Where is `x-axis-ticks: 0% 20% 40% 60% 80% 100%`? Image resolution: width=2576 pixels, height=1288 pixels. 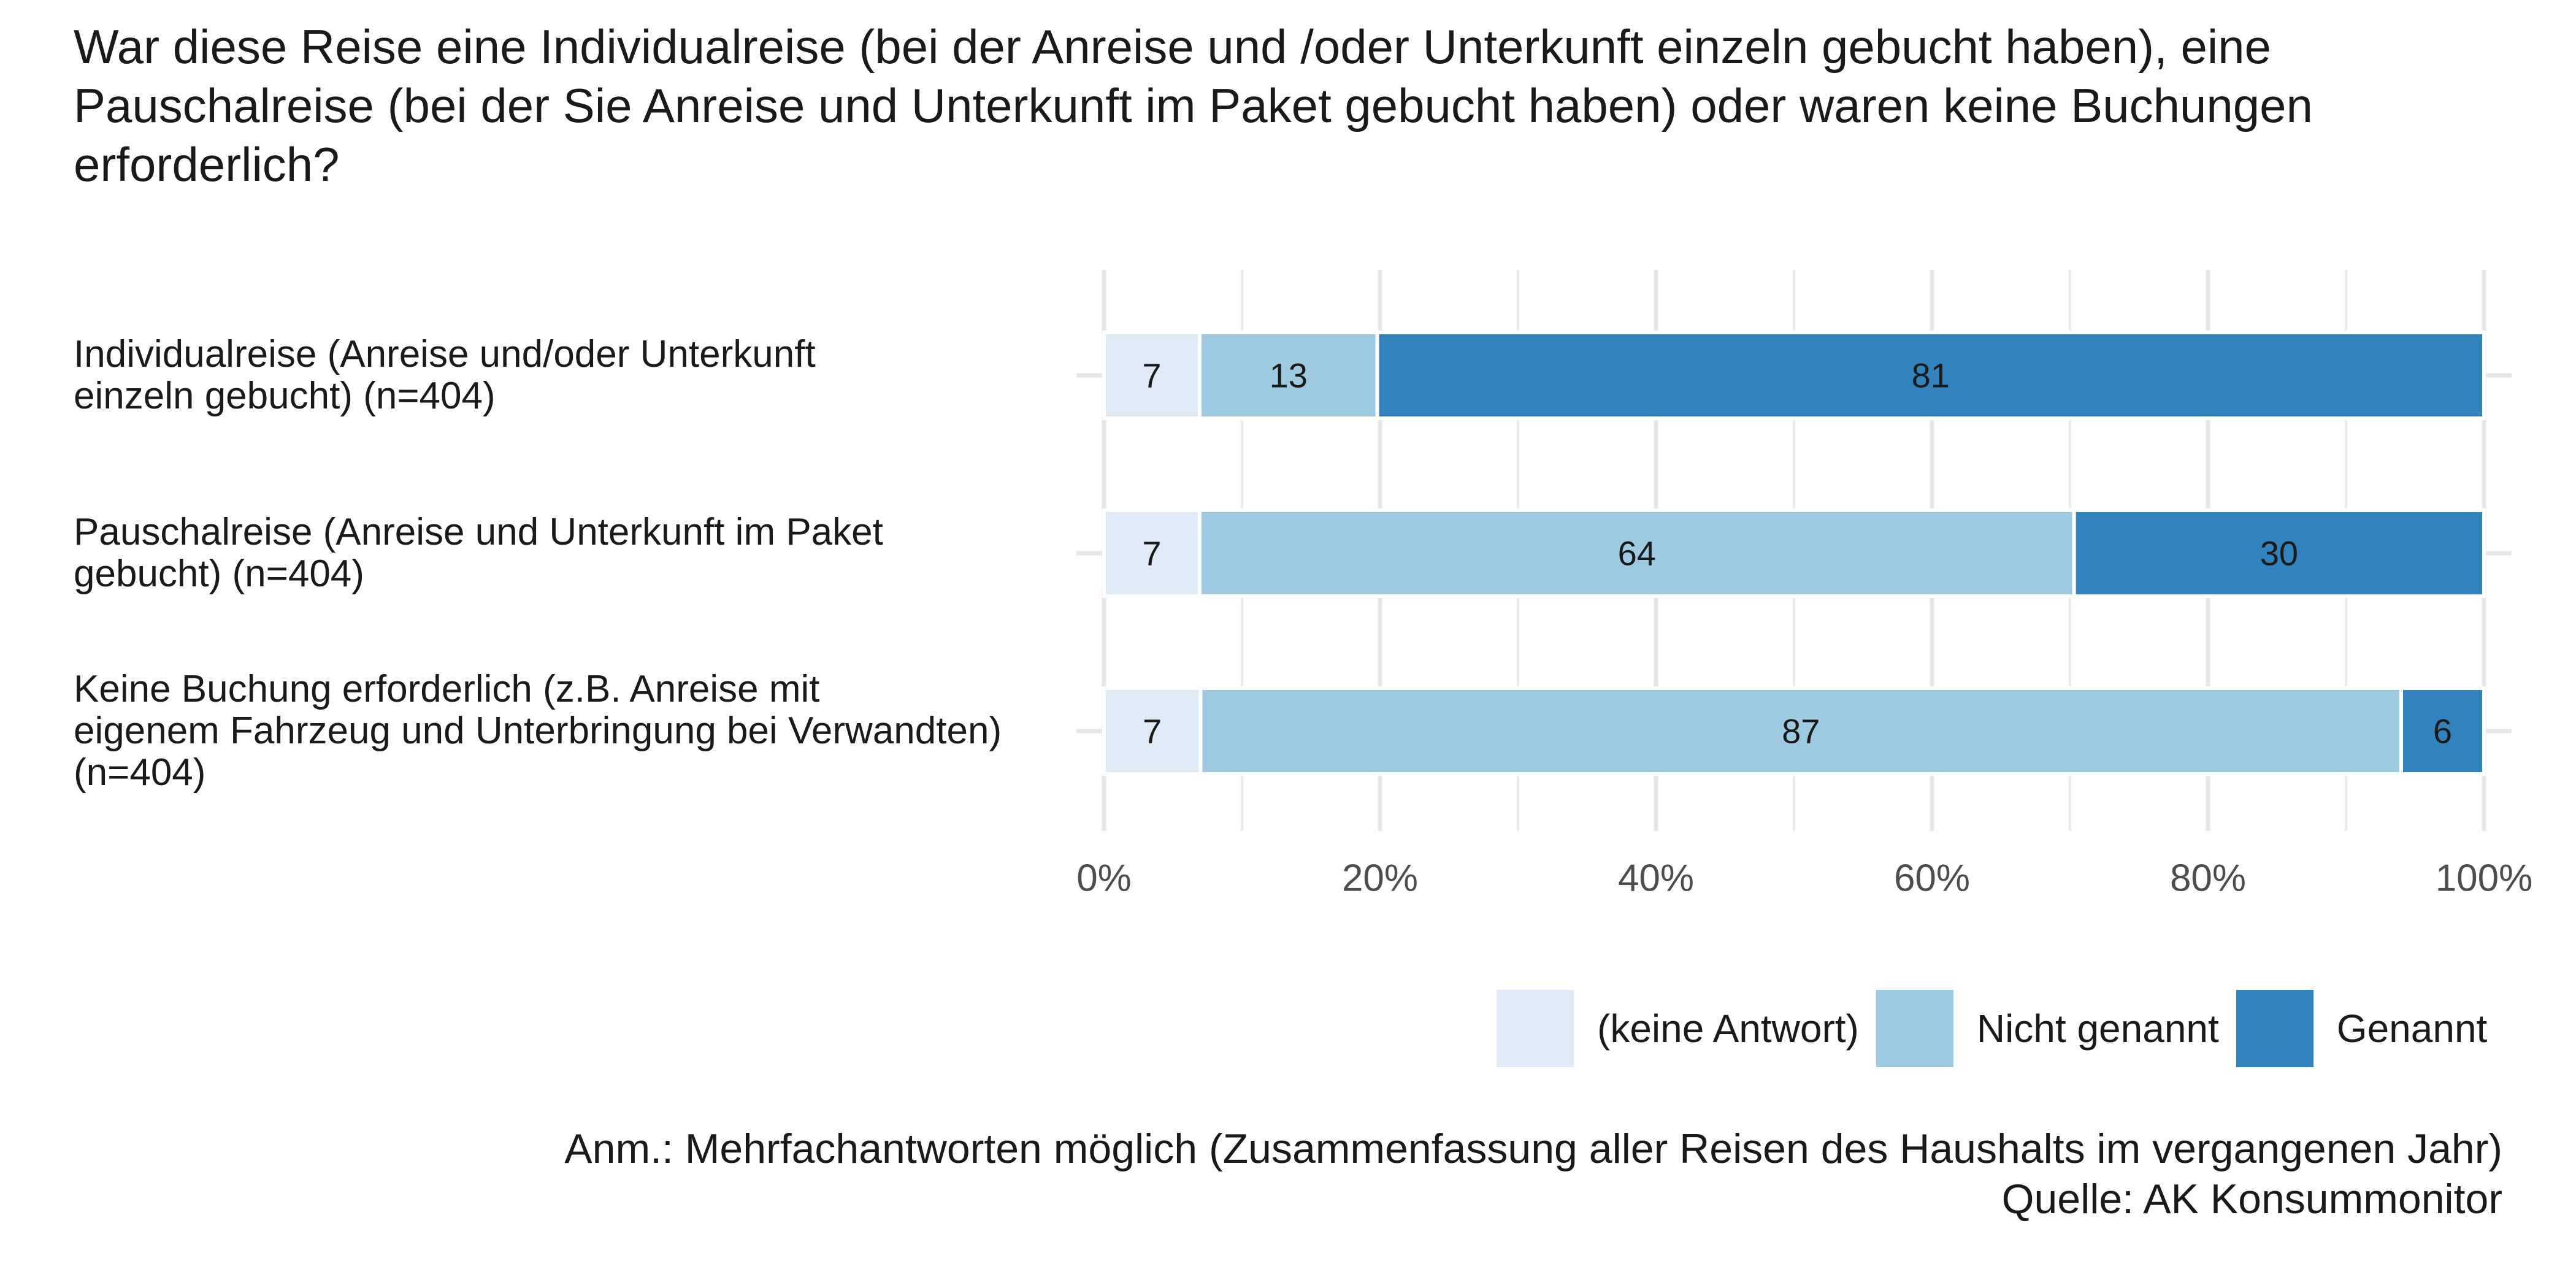 x-axis-ticks: 0% 20% 40% 60% 80% 100% is located at coordinates (1804, 878).